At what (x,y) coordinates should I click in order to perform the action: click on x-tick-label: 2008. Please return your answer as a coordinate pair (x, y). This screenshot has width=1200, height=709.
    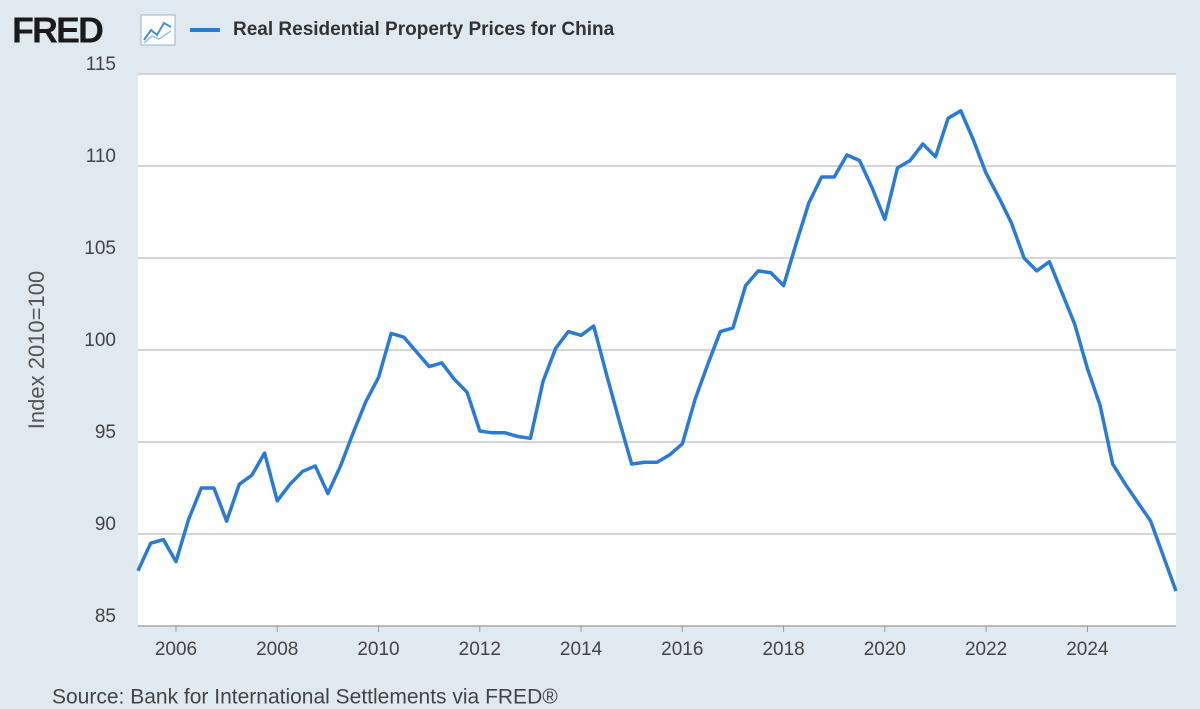
    Looking at the image, I should click on (277, 649).